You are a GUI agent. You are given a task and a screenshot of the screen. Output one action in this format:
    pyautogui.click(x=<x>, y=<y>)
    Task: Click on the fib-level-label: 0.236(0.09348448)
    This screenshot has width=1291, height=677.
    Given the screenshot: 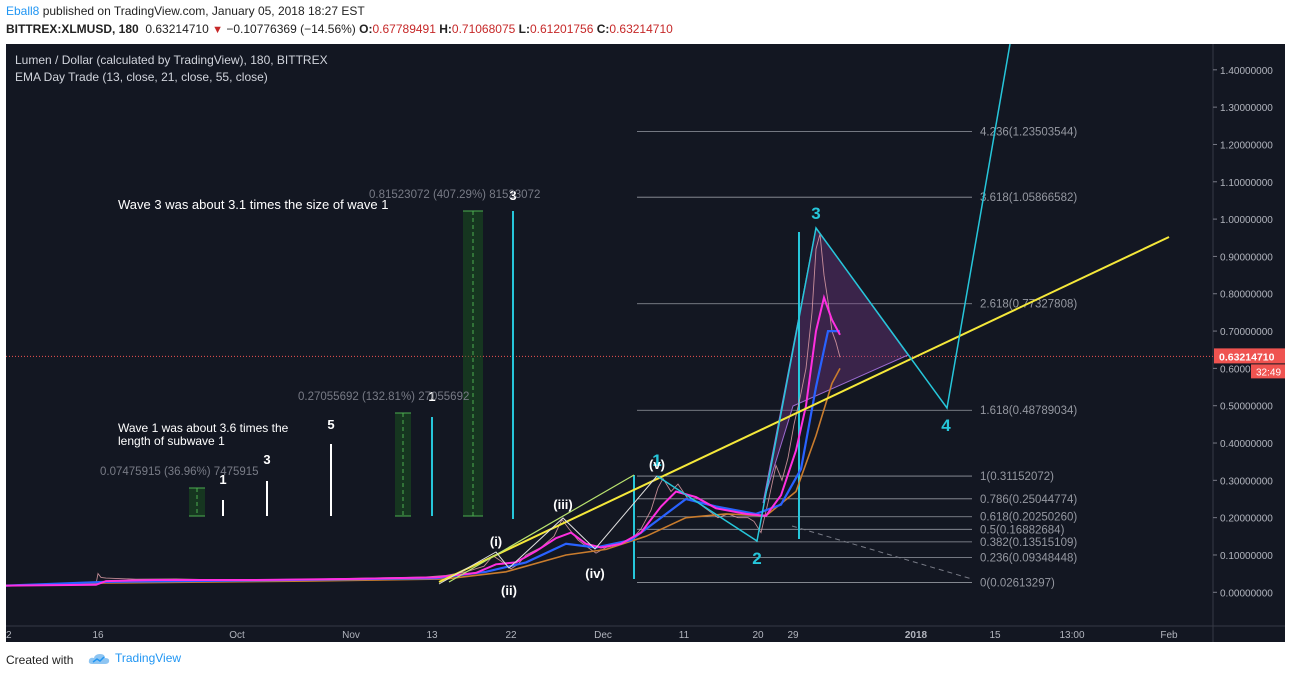 What is the action you would take?
    pyautogui.click(x=1028, y=558)
    